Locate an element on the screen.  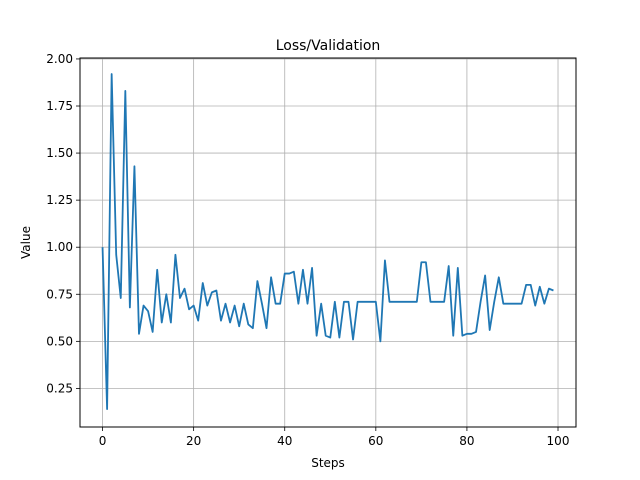
y-tick-label: 1.50 is located at coordinates (59, 153).